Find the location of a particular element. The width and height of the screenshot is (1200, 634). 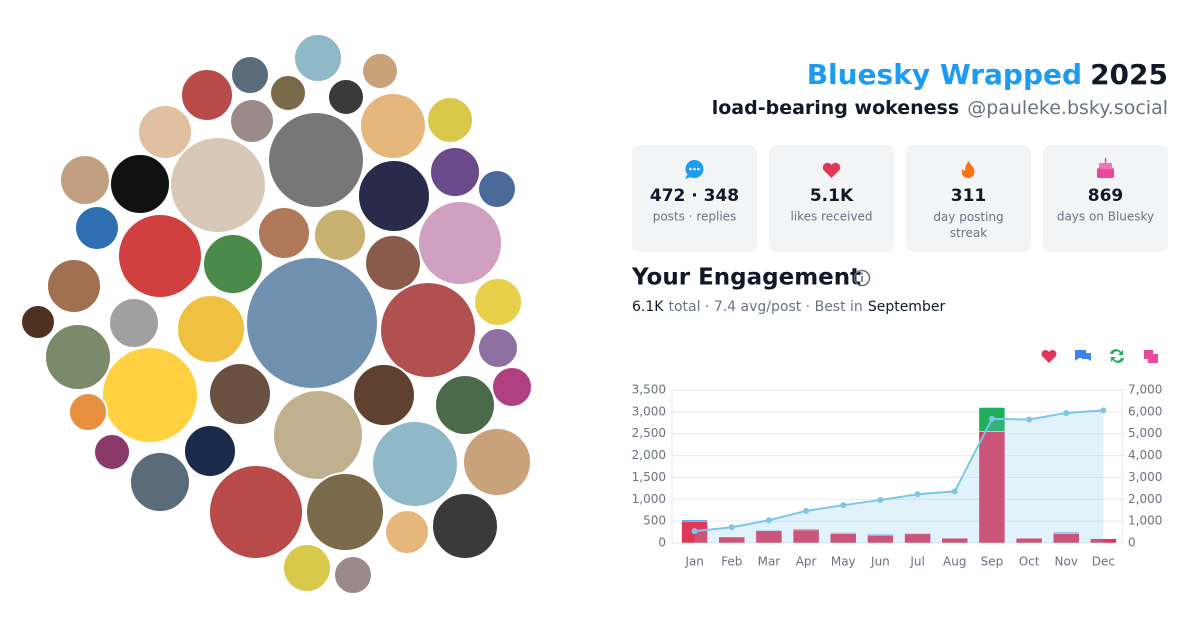

stat-value: 869 is located at coordinates (1106, 196).